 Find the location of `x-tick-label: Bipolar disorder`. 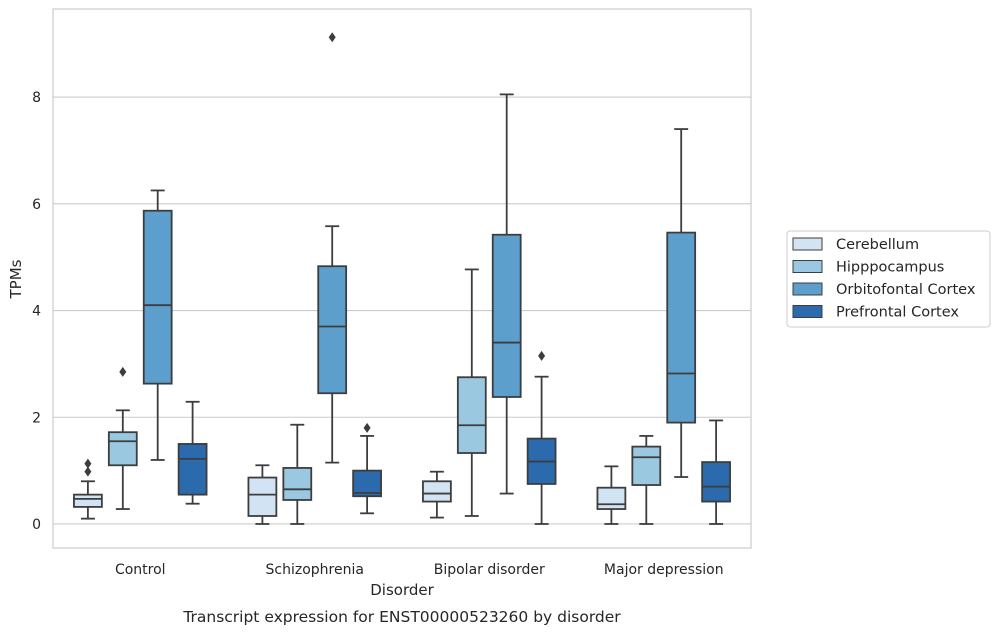

x-tick-label: Bipolar disorder is located at coordinates (489, 570).